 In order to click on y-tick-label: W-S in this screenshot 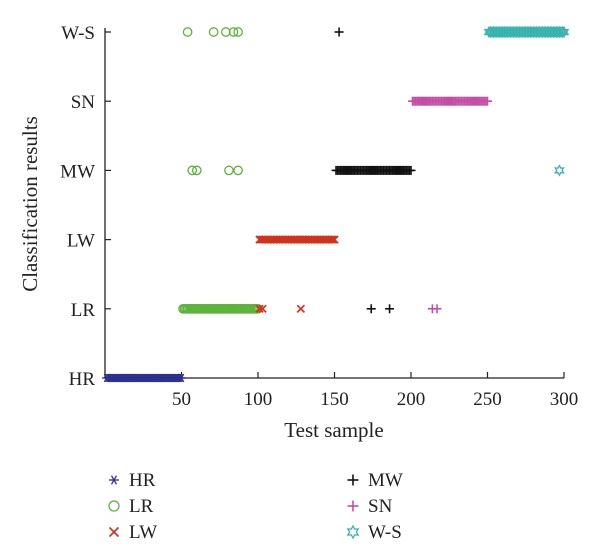, I will do `click(78, 33)`.